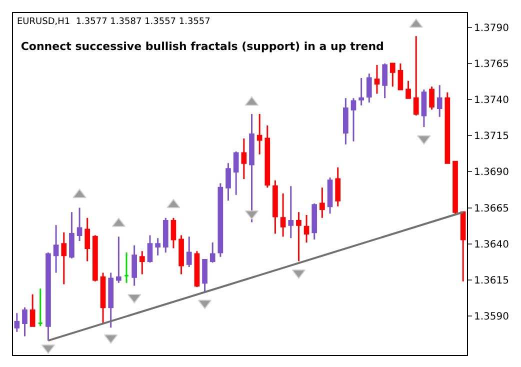  I want to click on y-tick-label: 1.3790, so click(491, 28).